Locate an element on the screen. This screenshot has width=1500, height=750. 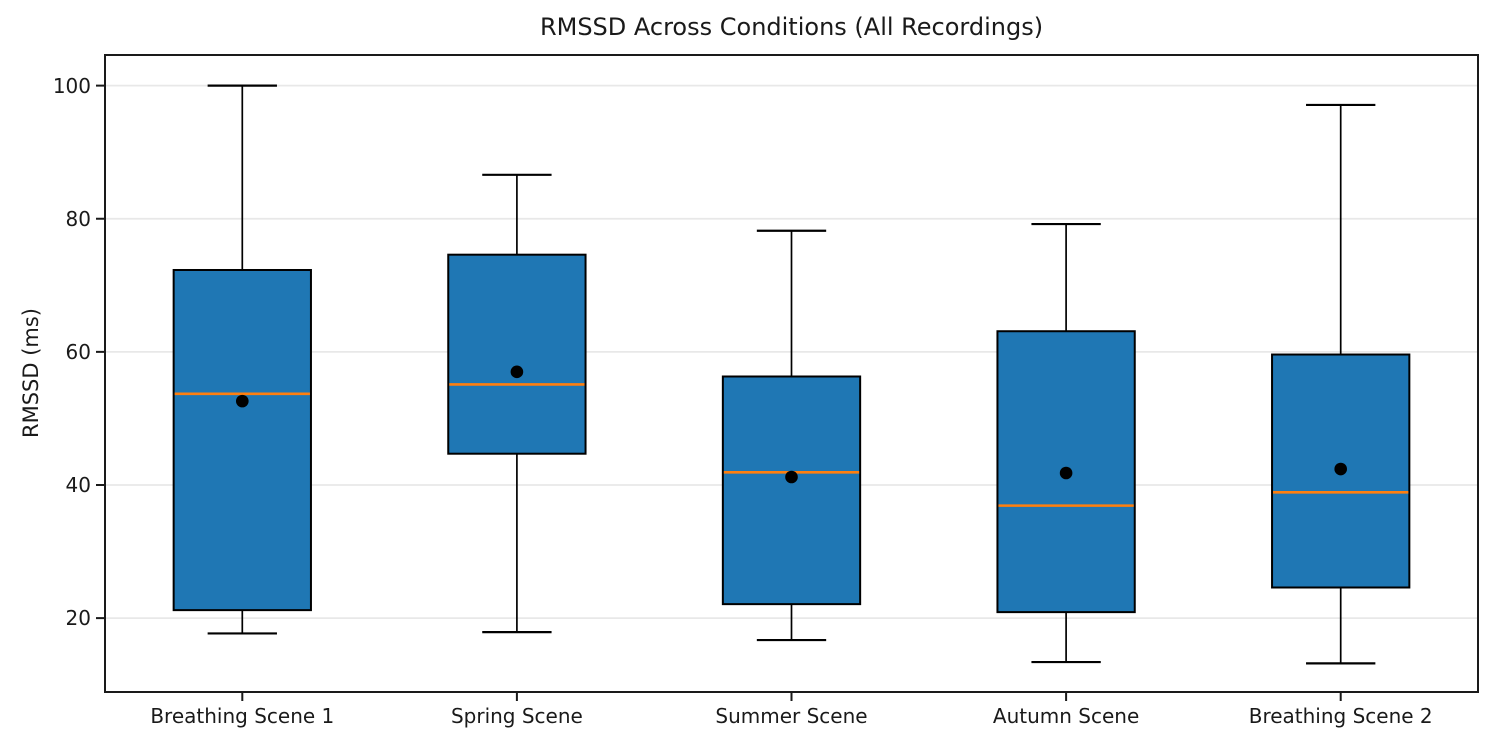
y-tick-label: 40 is located at coordinates (78, 484).